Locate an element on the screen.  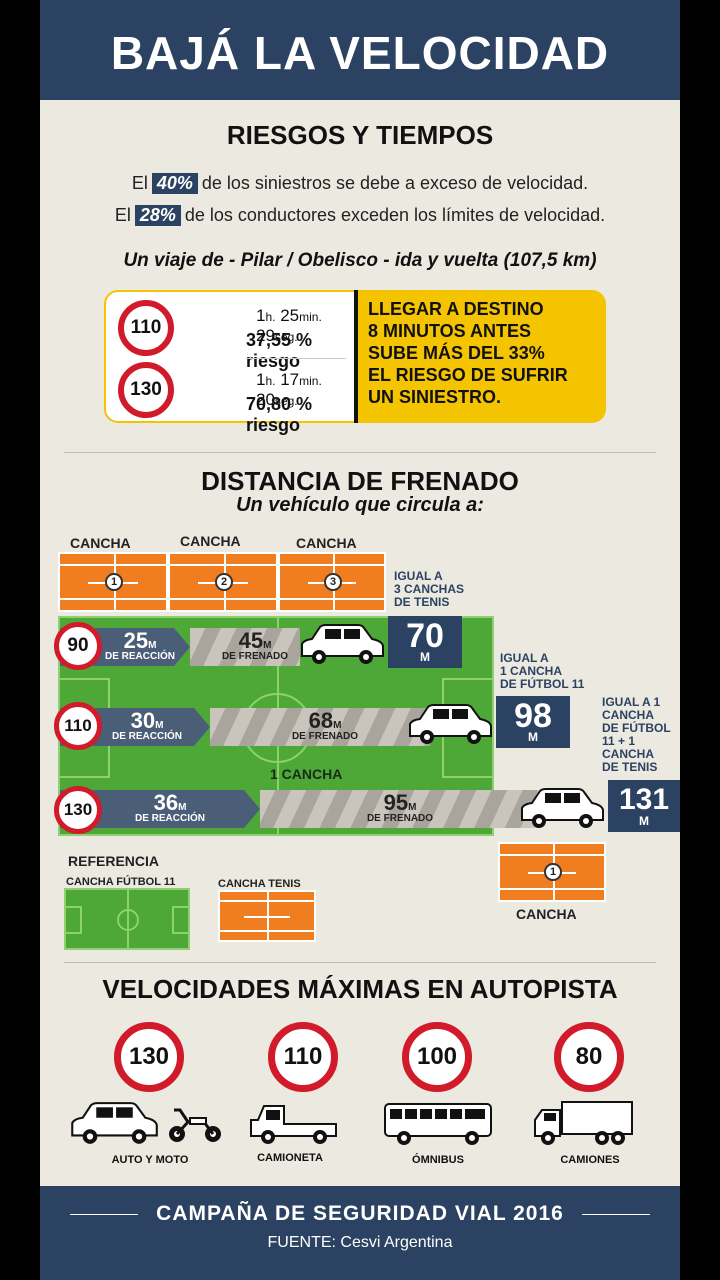
footer-line-right is located at coordinates (616, 1214).